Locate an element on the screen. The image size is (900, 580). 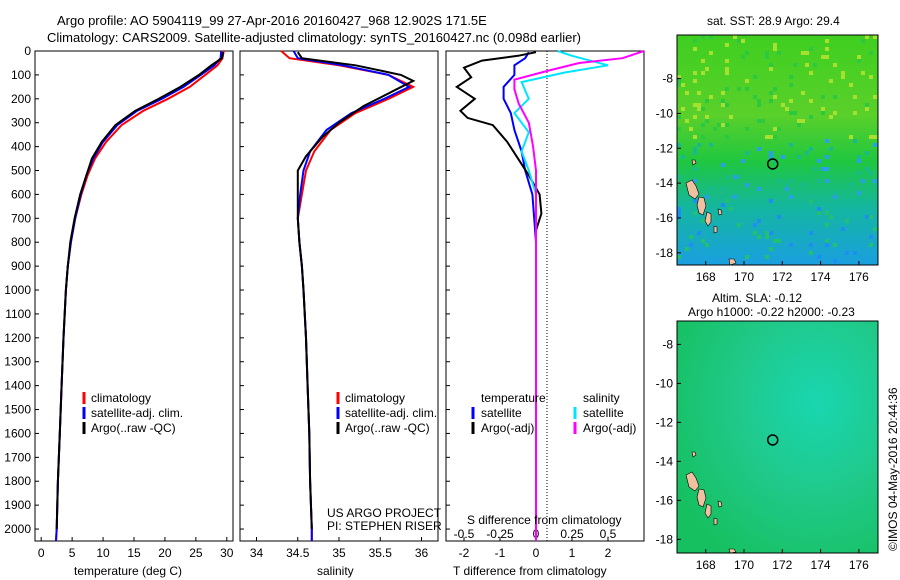
map-x-tick-label: 170 is located at coordinates (744, 565).